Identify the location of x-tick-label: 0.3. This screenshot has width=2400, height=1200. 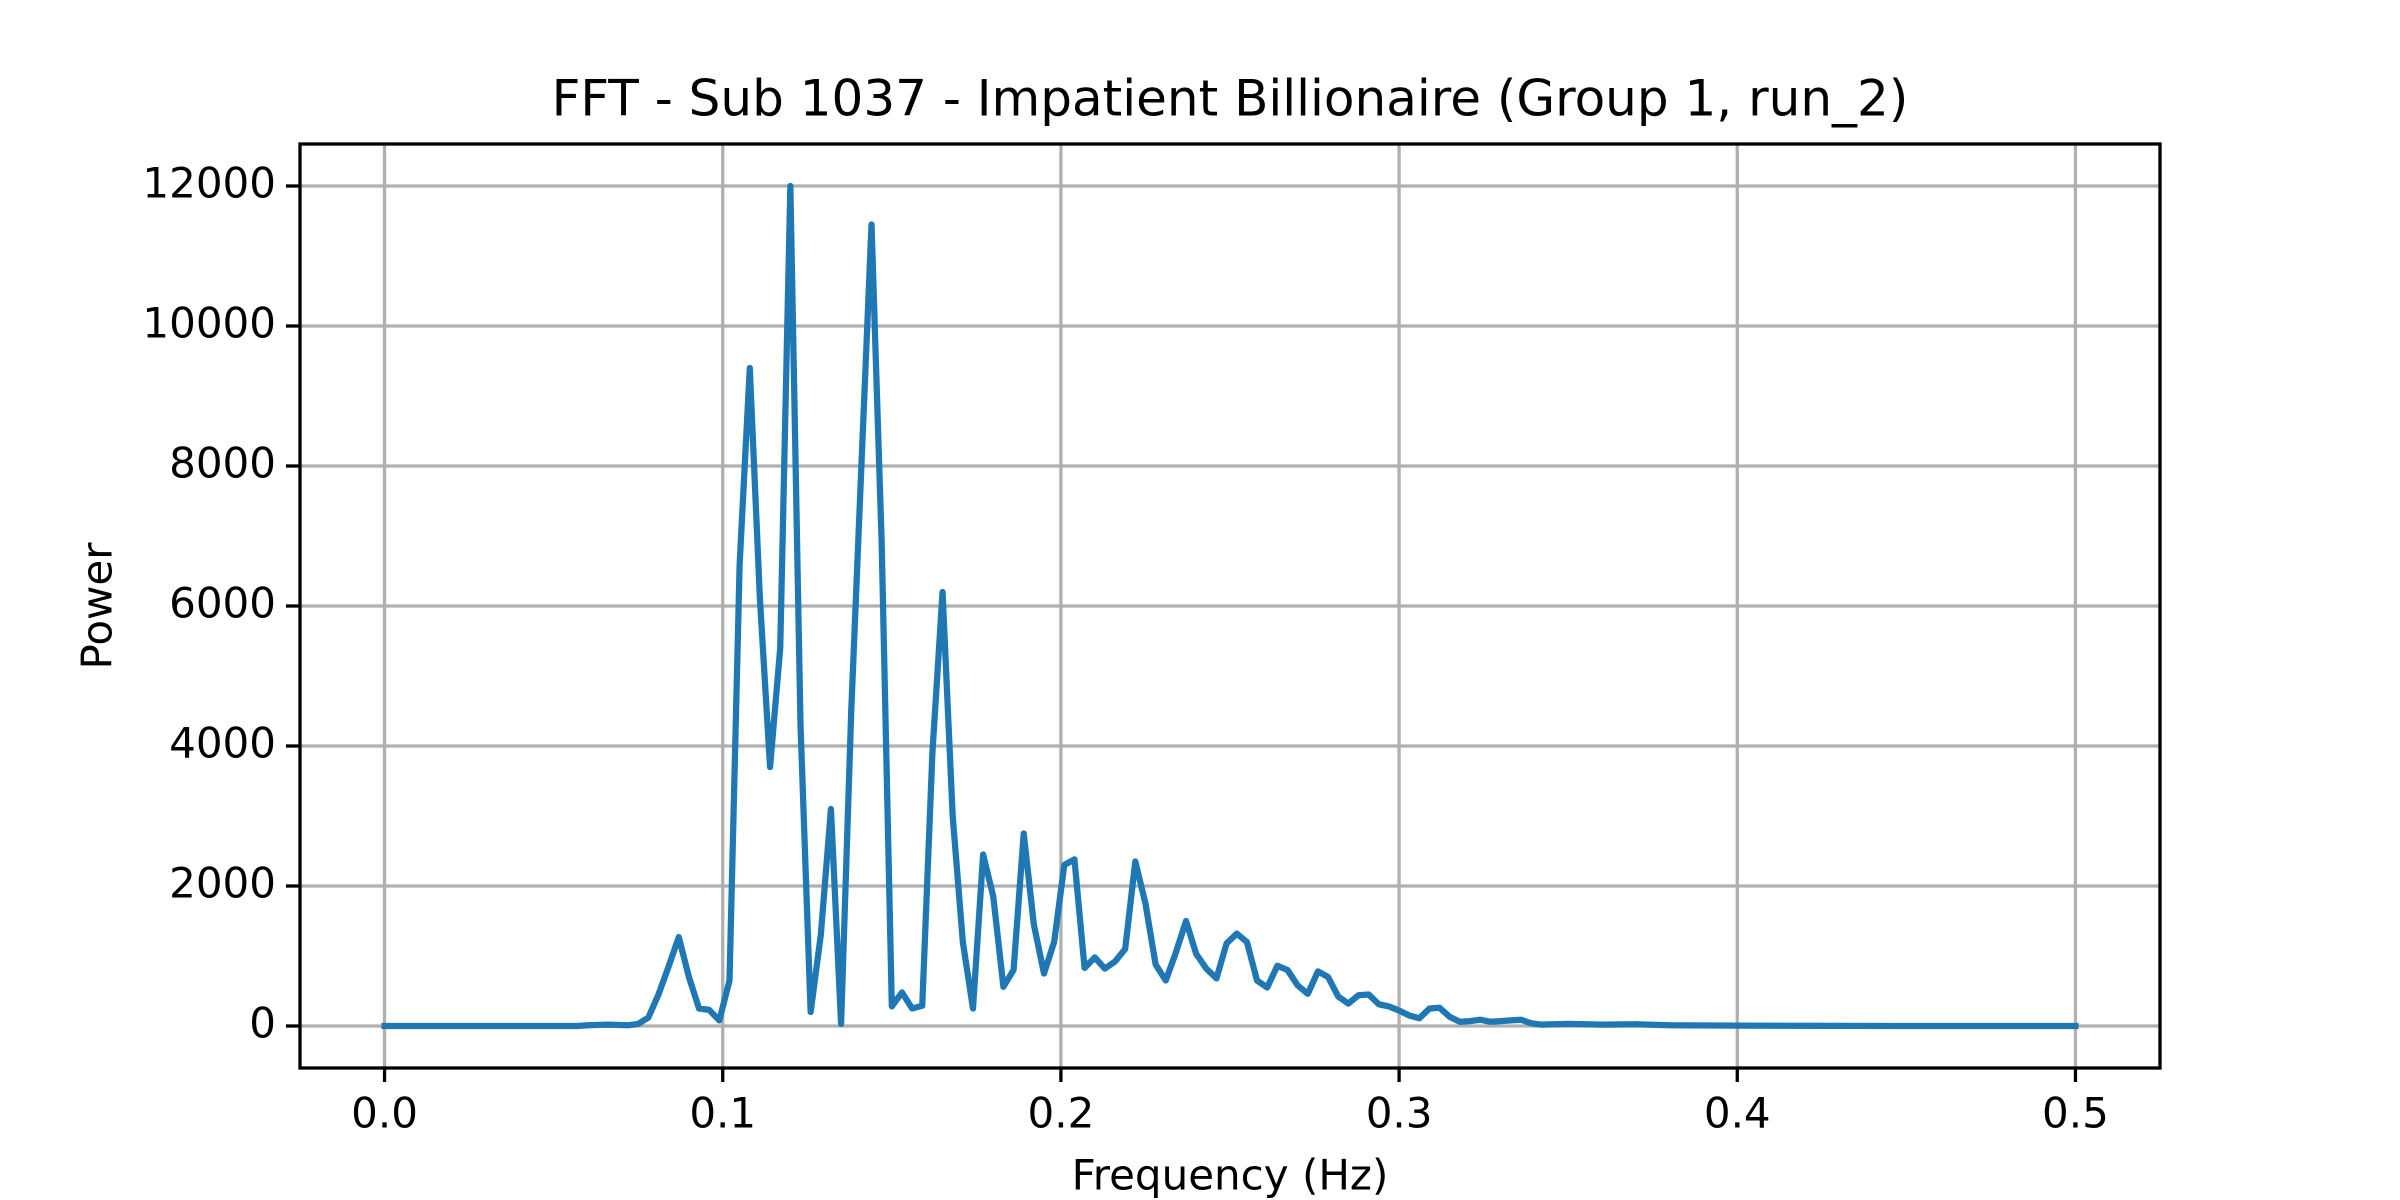
(1399, 1113).